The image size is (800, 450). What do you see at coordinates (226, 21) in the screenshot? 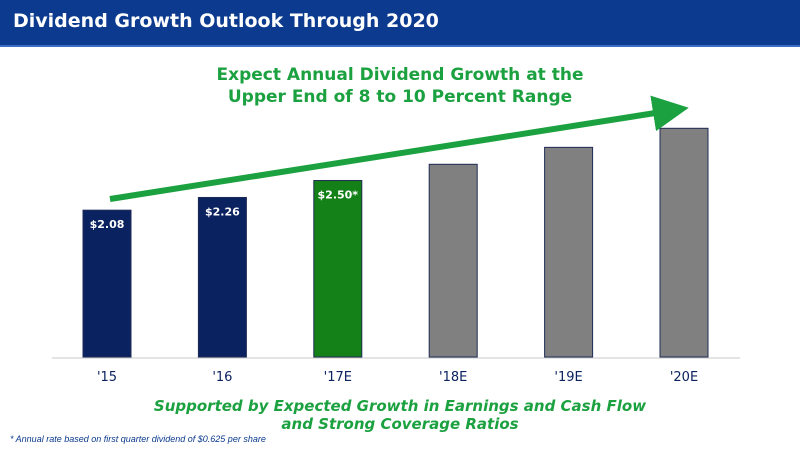
I see `page-title: Dividend Growth Outlook Through 2020` at bounding box center [226, 21].